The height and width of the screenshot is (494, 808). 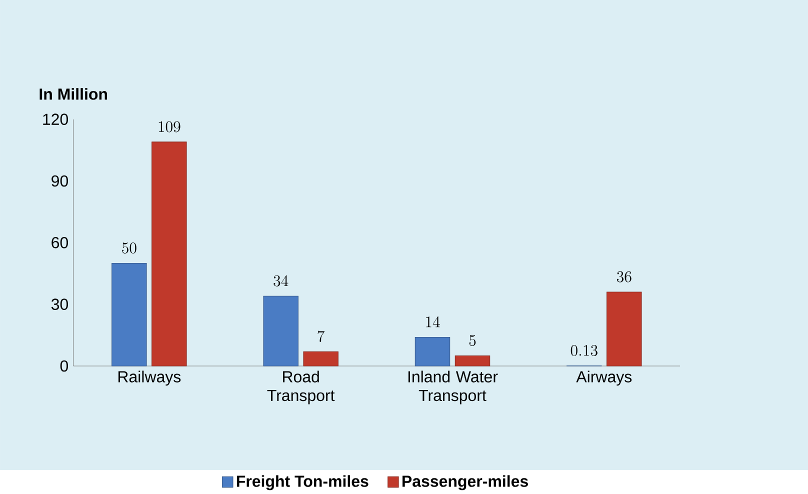 What do you see at coordinates (472, 340) in the screenshot?
I see `data-label: 5` at bounding box center [472, 340].